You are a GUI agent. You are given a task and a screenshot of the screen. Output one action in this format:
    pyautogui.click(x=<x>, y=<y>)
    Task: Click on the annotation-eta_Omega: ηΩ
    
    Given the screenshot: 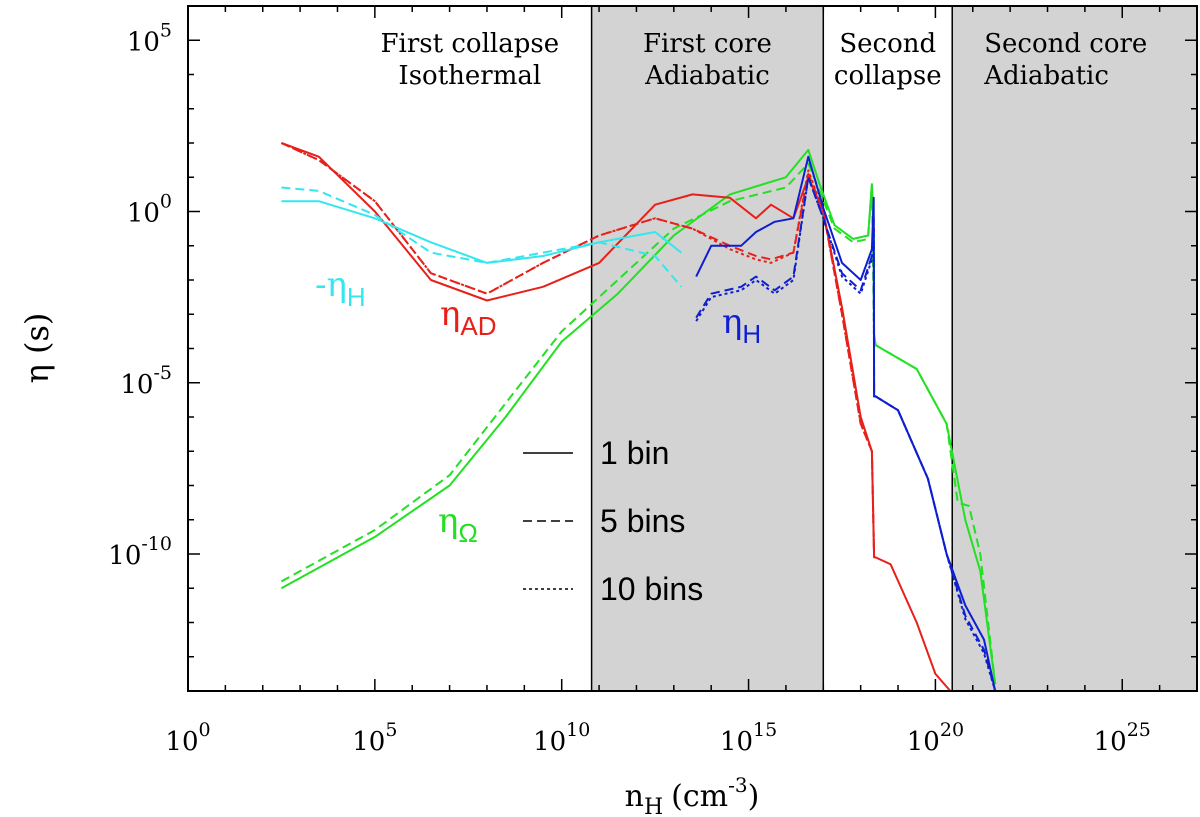 What is the action you would take?
    pyautogui.click(x=458, y=524)
    